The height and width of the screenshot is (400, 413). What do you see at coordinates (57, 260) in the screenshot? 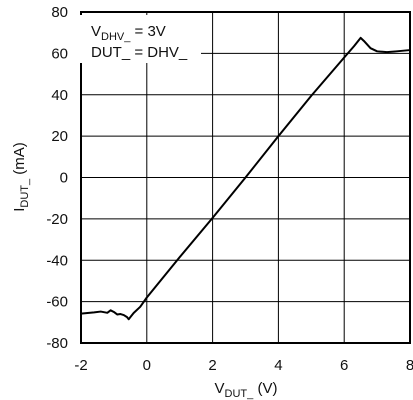
I see `y-tick-label: -40` at bounding box center [57, 260].